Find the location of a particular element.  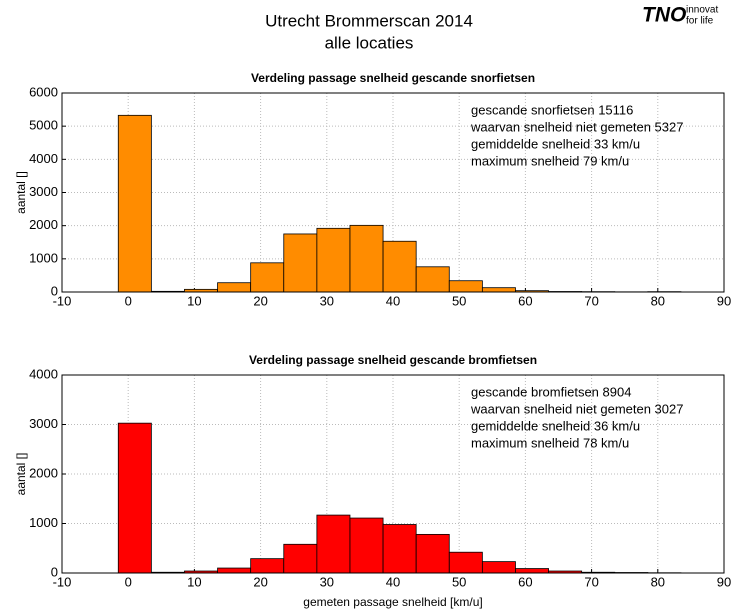

annotation: gemiddelde snelheid 36 km/u is located at coordinates (555, 425).